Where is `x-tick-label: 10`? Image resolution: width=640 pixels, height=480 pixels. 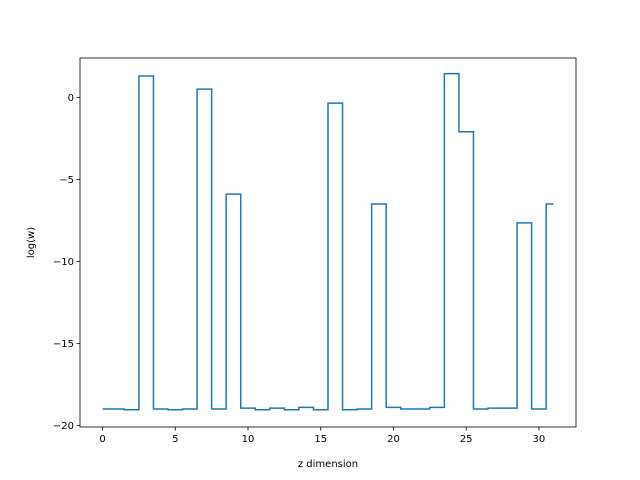 x-tick-label: 10 is located at coordinates (248, 439).